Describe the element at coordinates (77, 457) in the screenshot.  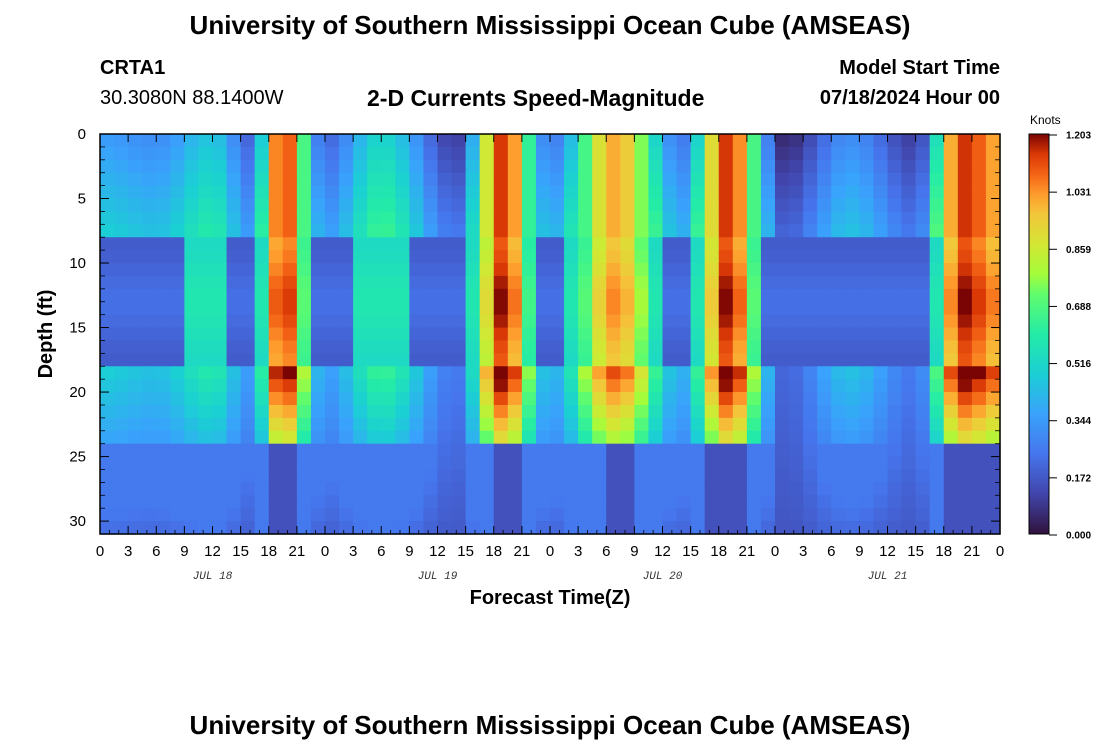
I see `y-tick-label: 25` at that location.